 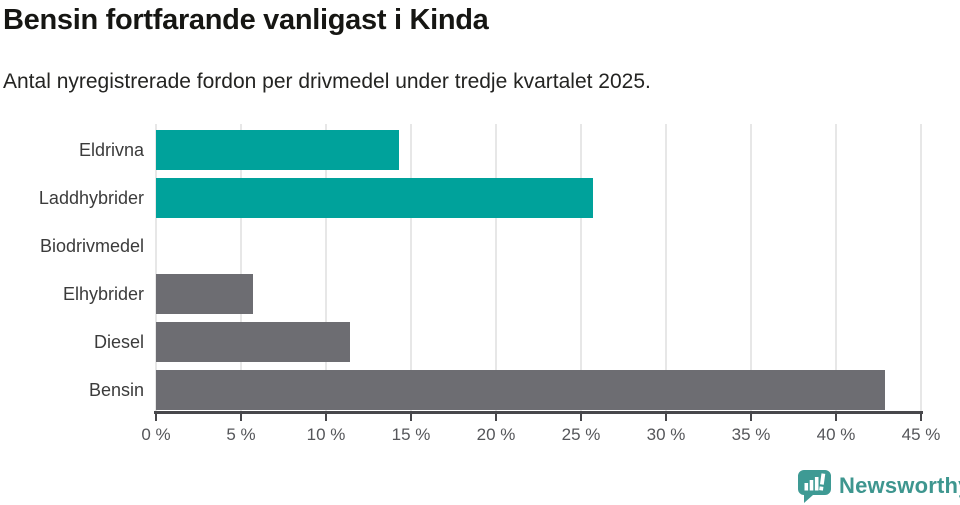 What do you see at coordinates (836, 434) in the screenshot?
I see `x-tick-label-40: 40 %` at bounding box center [836, 434].